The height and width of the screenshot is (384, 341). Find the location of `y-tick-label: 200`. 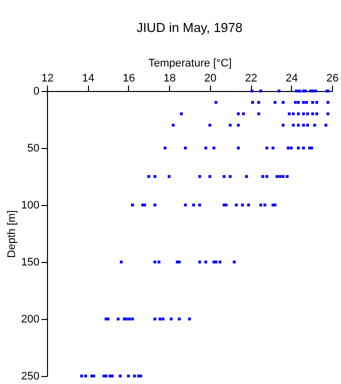

y-tick-label: 200 is located at coordinates (30, 320).